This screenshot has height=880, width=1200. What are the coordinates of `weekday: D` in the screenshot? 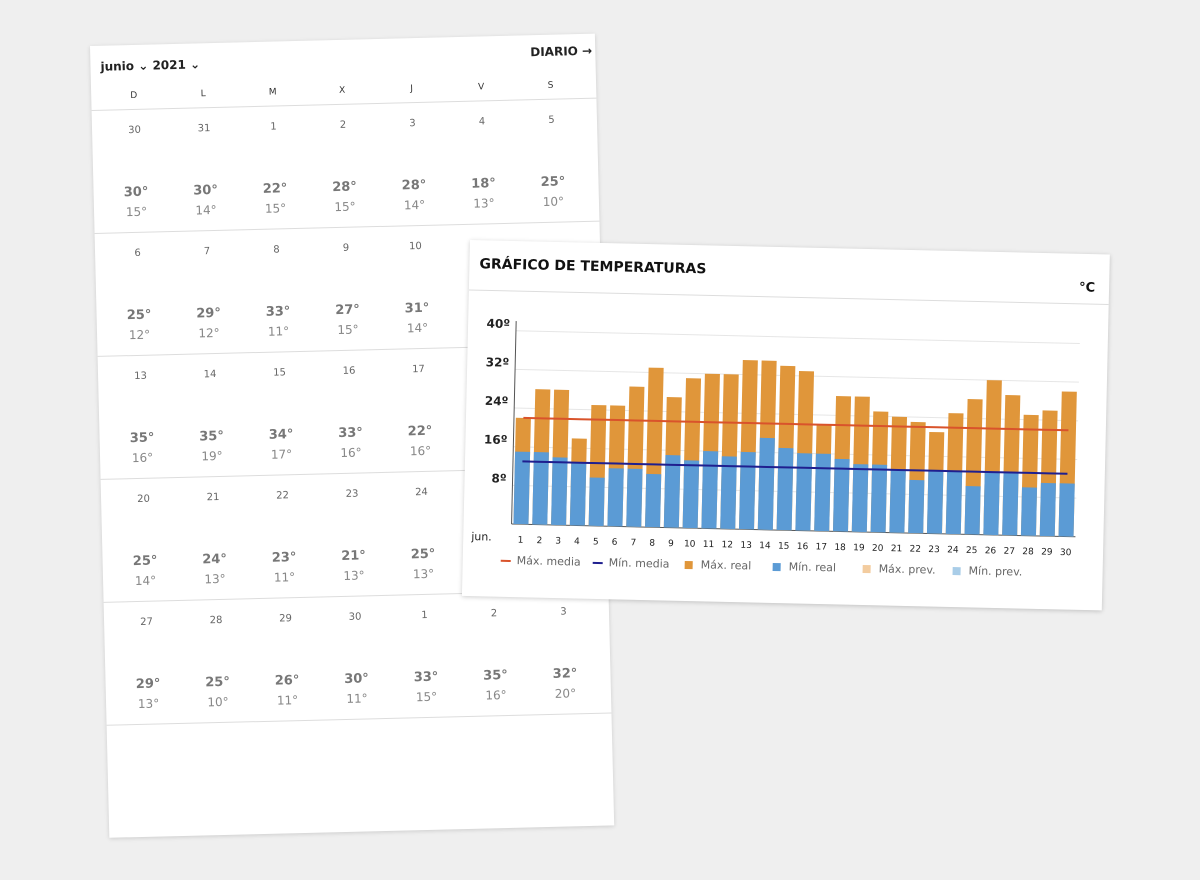 It's located at (134, 96).